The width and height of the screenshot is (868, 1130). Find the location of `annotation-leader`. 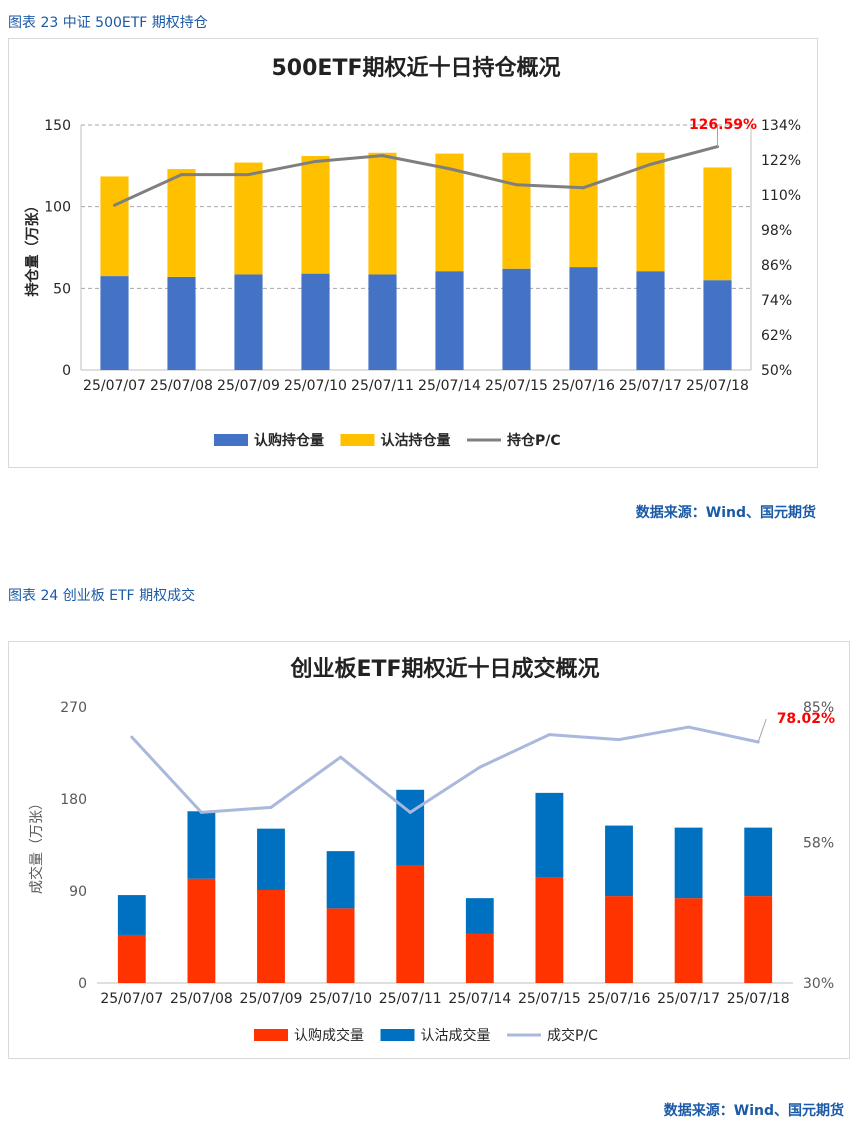

annotation-leader is located at coordinates (762, 730).